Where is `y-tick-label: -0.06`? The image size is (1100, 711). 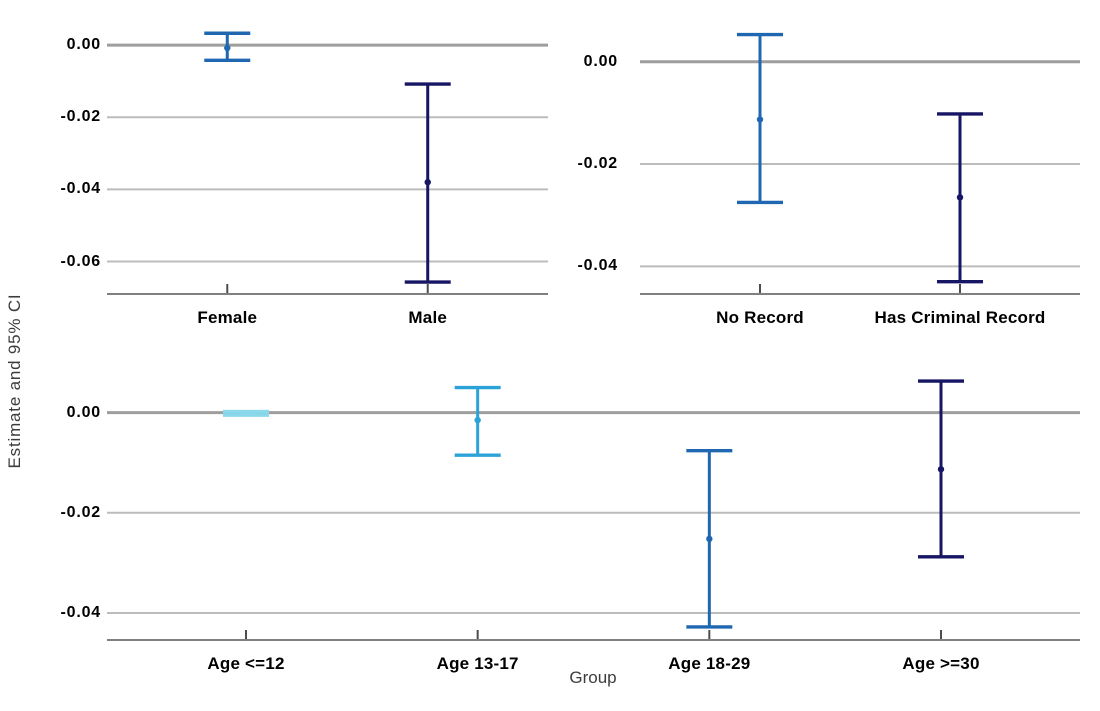 y-tick-label: -0.06 is located at coordinates (80, 261).